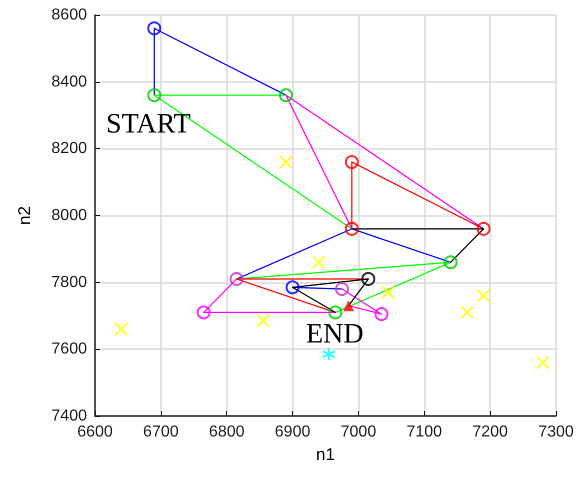 The height and width of the screenshot is (484, 577). I want to click on x-tick-label: 6600, so click(95, 432).